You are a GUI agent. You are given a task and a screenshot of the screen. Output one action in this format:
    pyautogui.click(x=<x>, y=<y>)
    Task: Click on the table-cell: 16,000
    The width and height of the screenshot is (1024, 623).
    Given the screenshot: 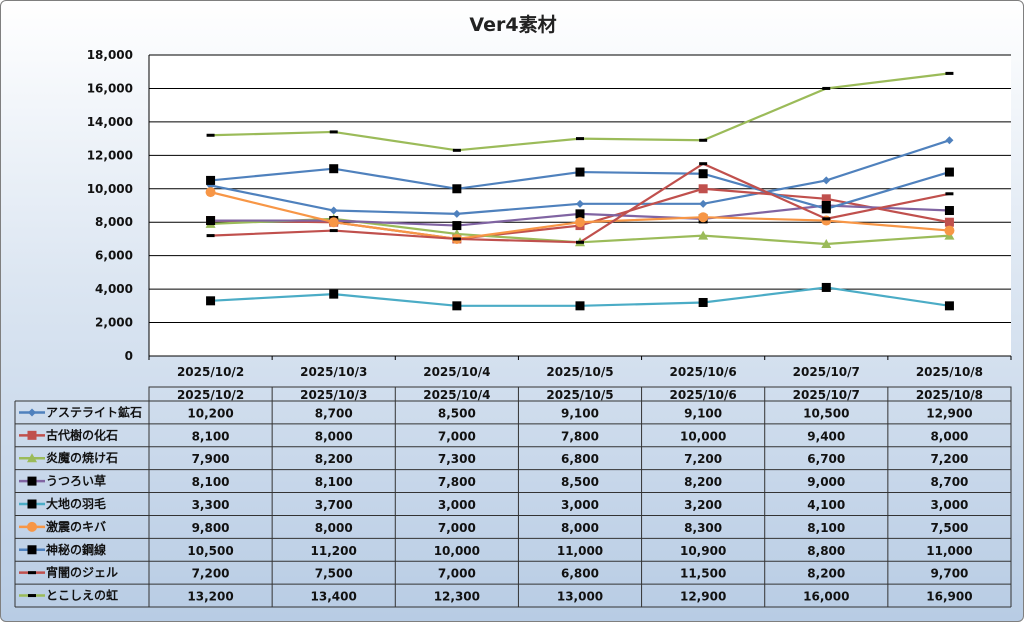 What is the action you would take?
    pyautogui.click(x=826, y=597)
    